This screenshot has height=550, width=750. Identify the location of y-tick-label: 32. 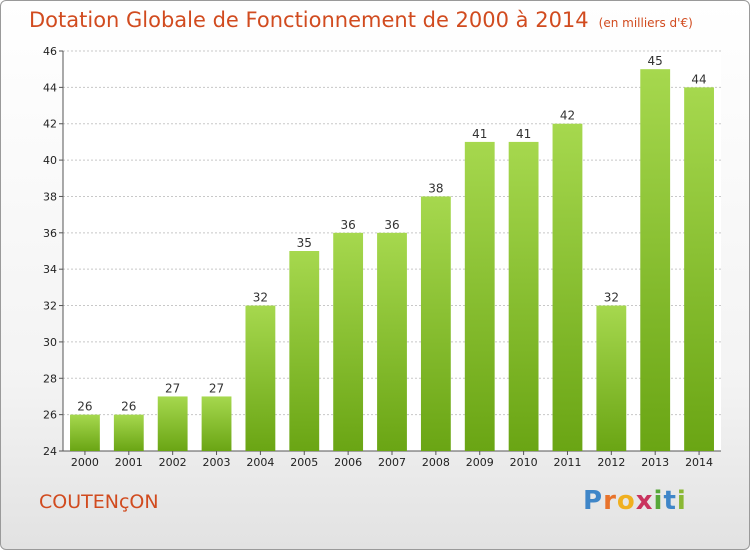
(50, 306).